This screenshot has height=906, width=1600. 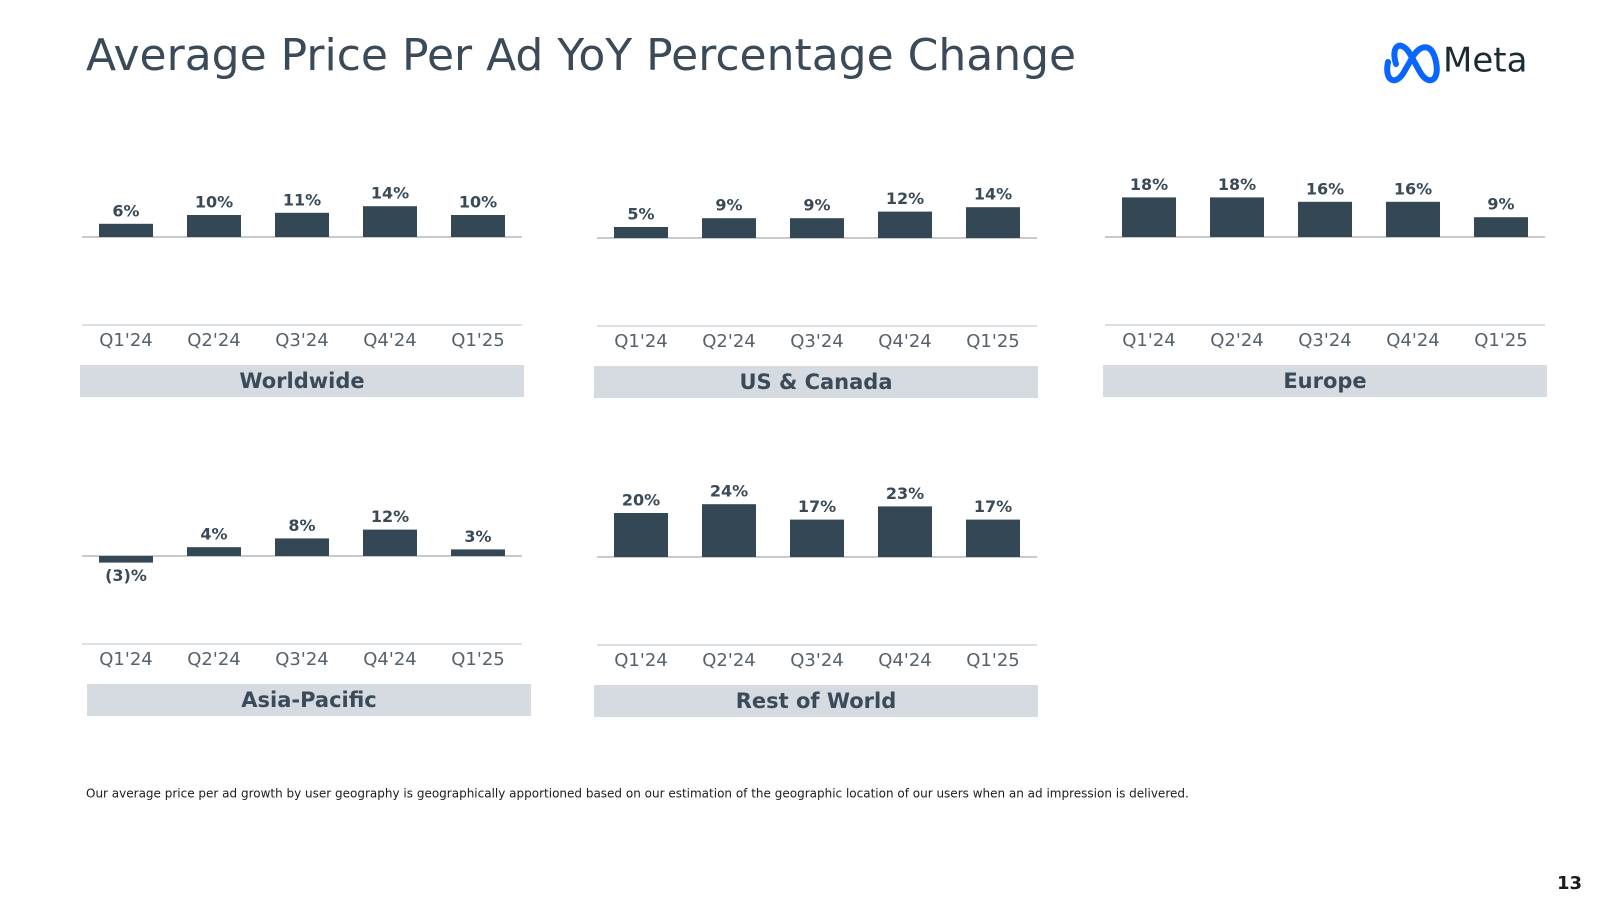 I want to click on value-label: 3%, so click(x=477, y=536).